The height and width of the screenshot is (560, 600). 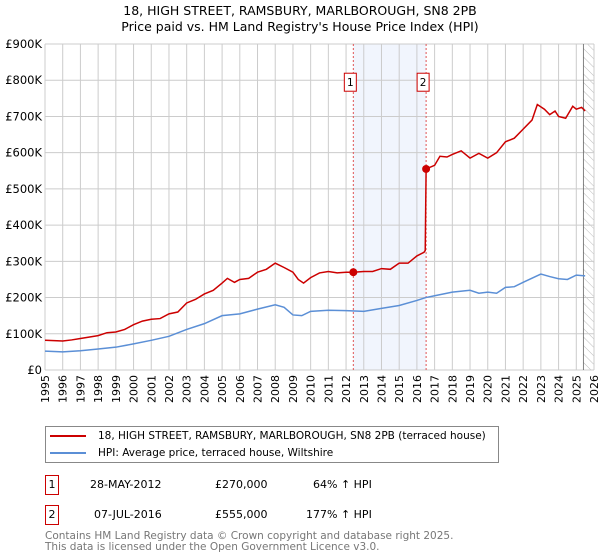 I want to click on x-tick-label: 2014, so click(x=381, y=389).